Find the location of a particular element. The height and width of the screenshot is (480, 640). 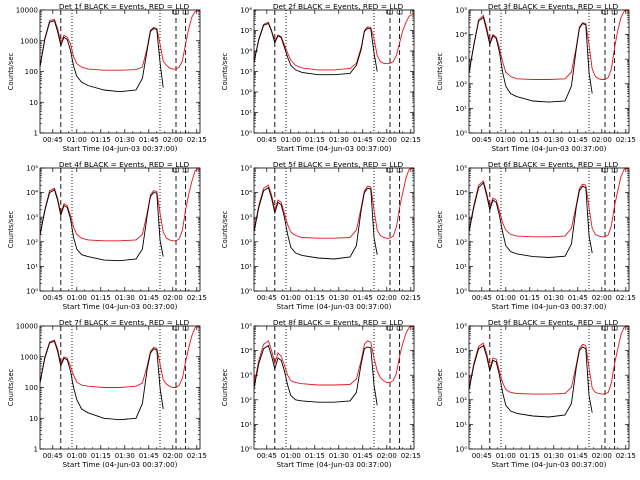

panel-title: Det 8f BLACK = Events, RED = LLD is located at coordinates (338, 322).